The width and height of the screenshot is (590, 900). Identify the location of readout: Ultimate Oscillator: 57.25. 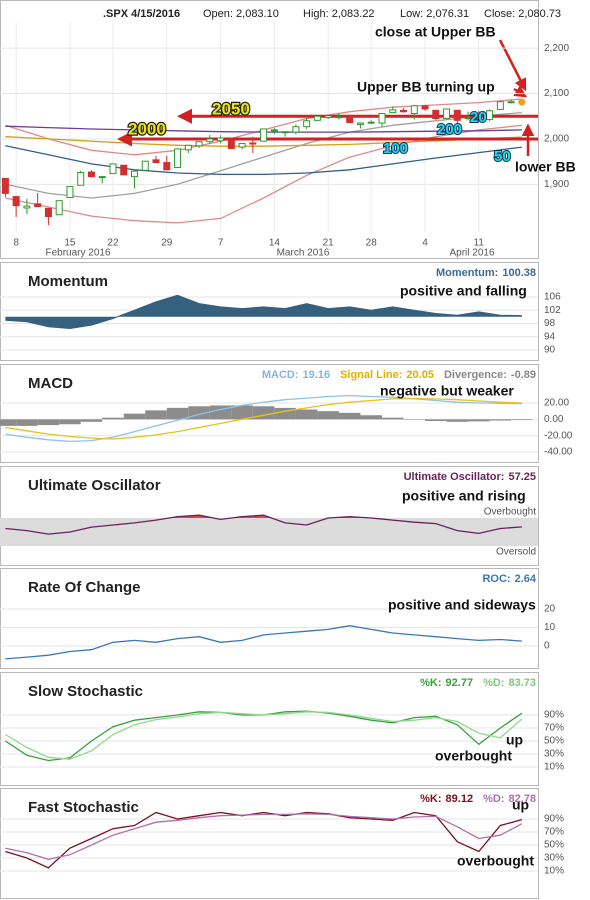
(470, 477).